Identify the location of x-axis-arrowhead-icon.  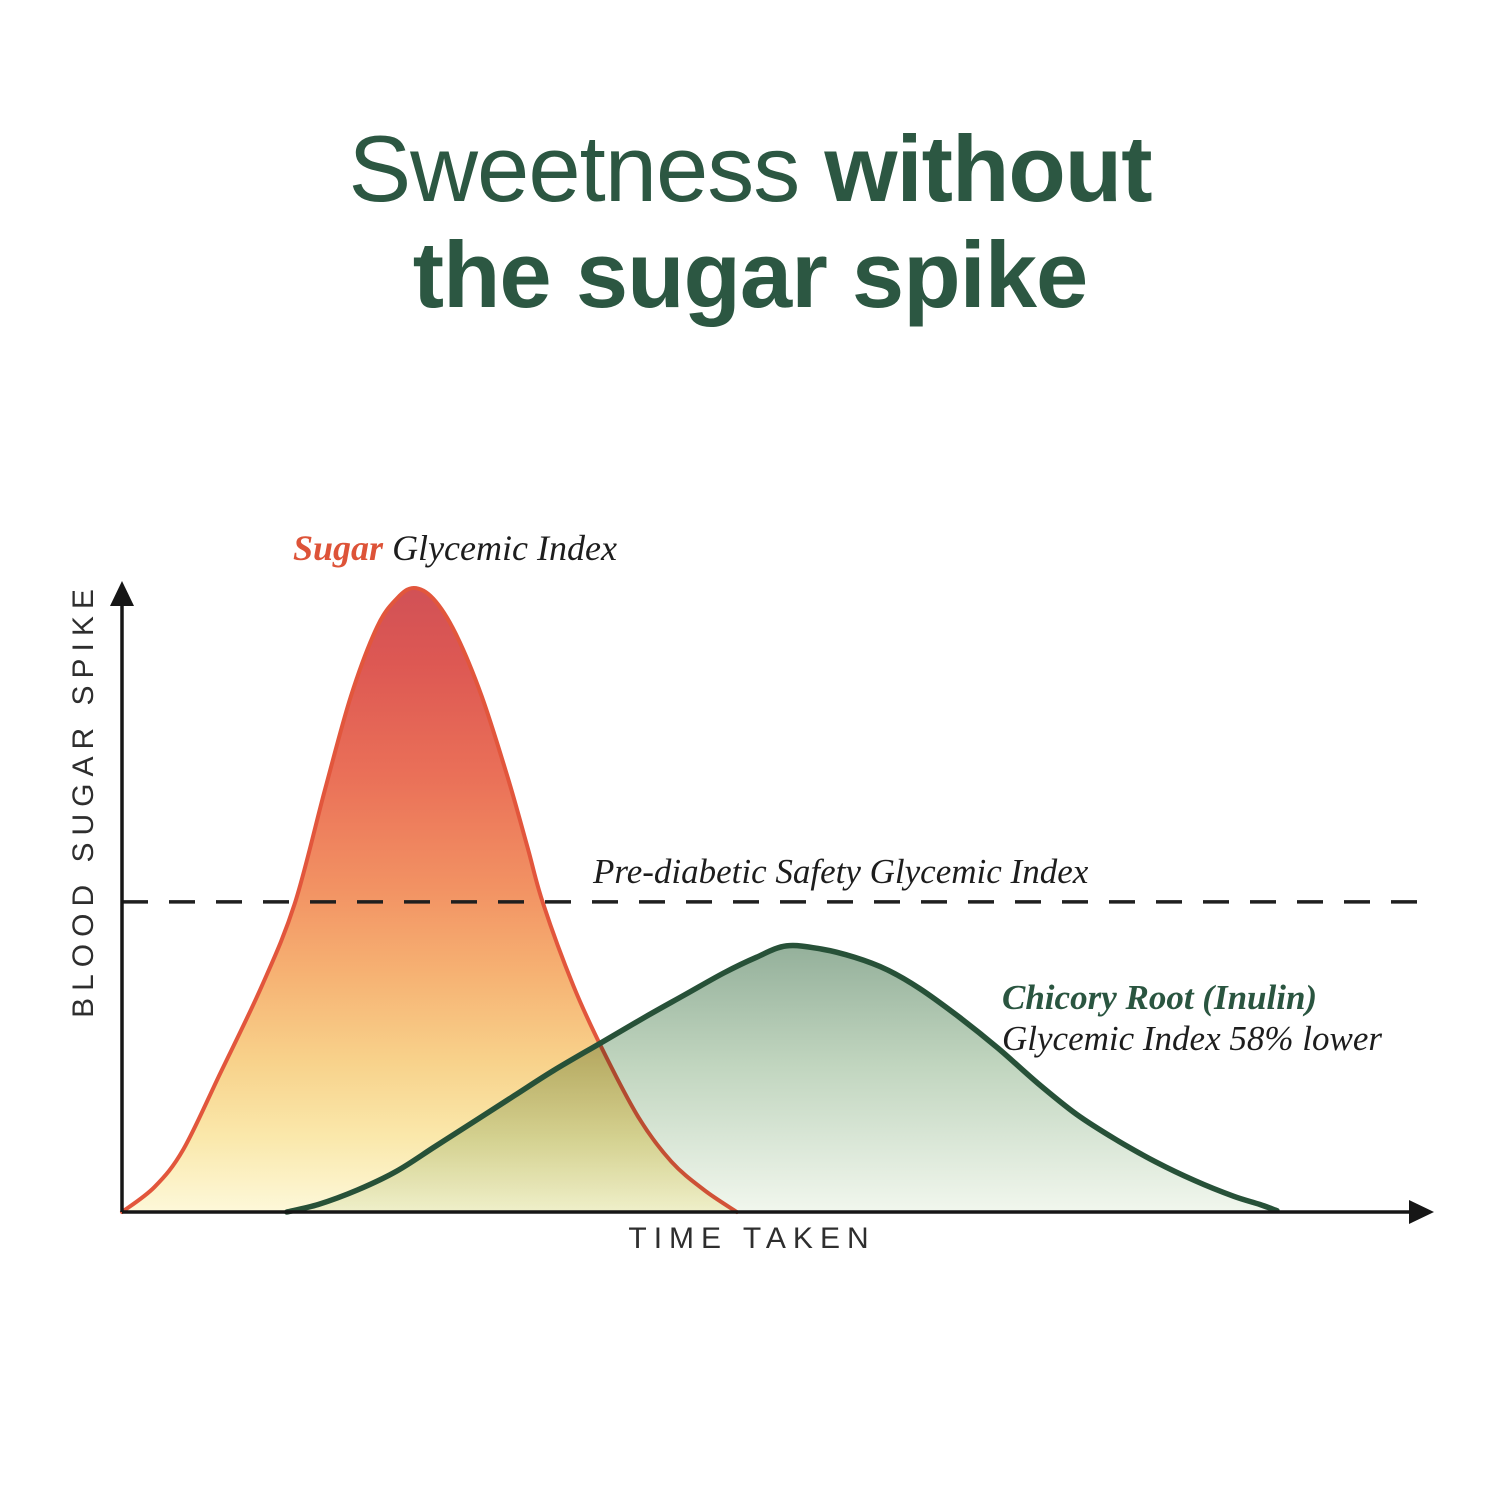
(1421, 1212).